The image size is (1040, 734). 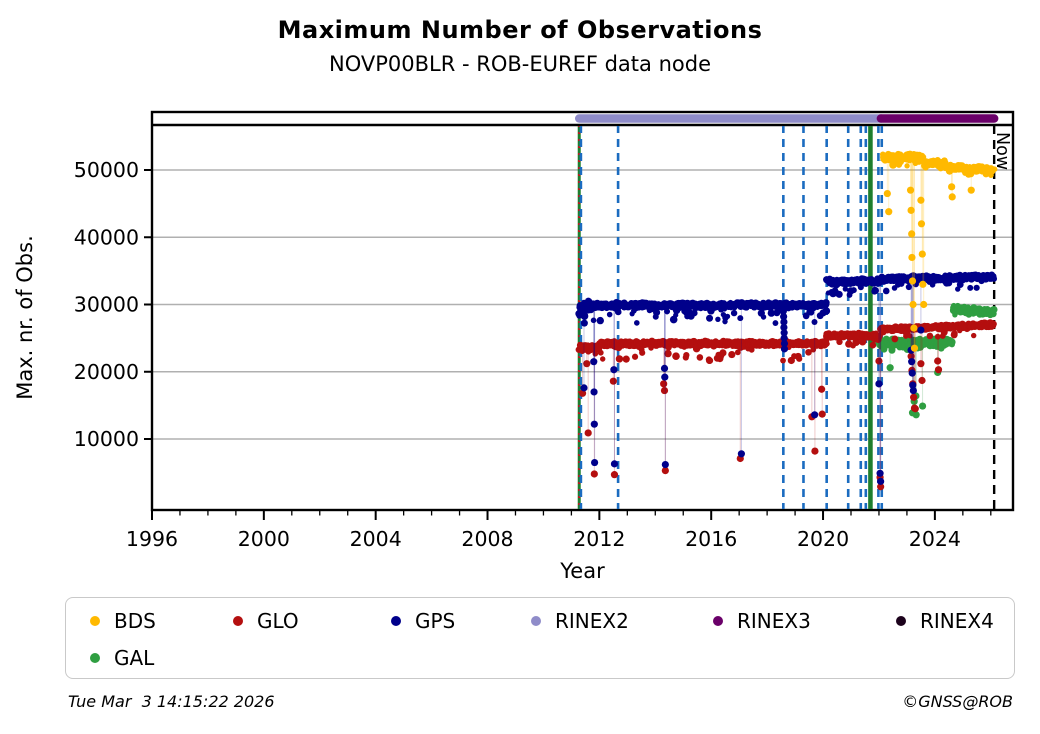 I want to click on legend-item-rinex3: RINEX3, so click(x=762, y=621).